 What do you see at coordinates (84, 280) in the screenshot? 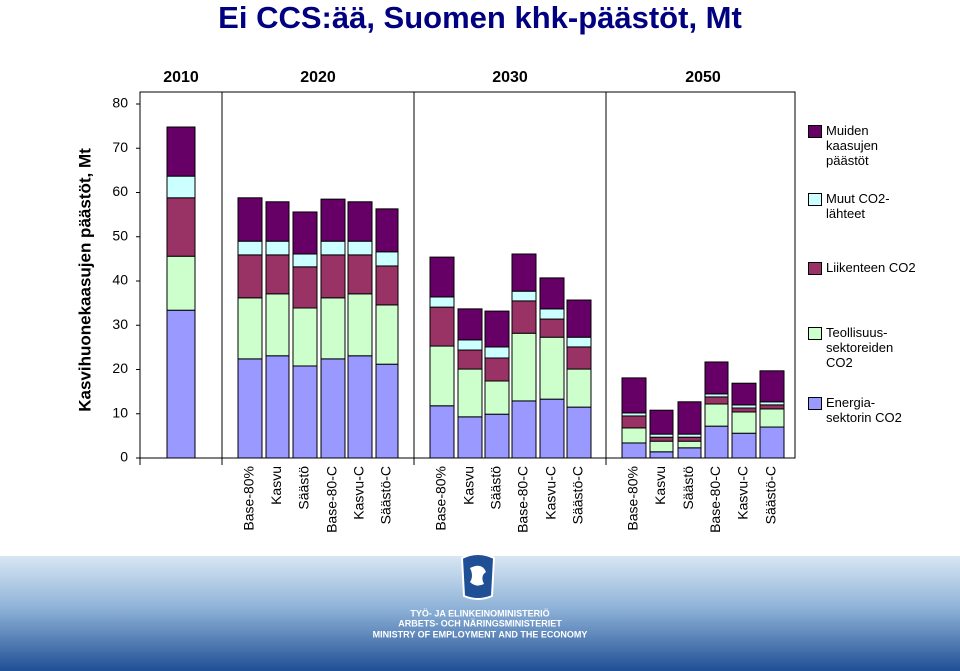
I see `y-axis-title: Kasvihuonekaasujen päästöt, Mt` at bounding box center [84, 280].